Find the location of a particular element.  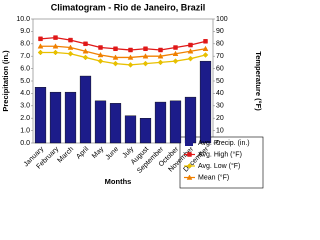

x-tick-label: April is located at coordinates (82, 152).